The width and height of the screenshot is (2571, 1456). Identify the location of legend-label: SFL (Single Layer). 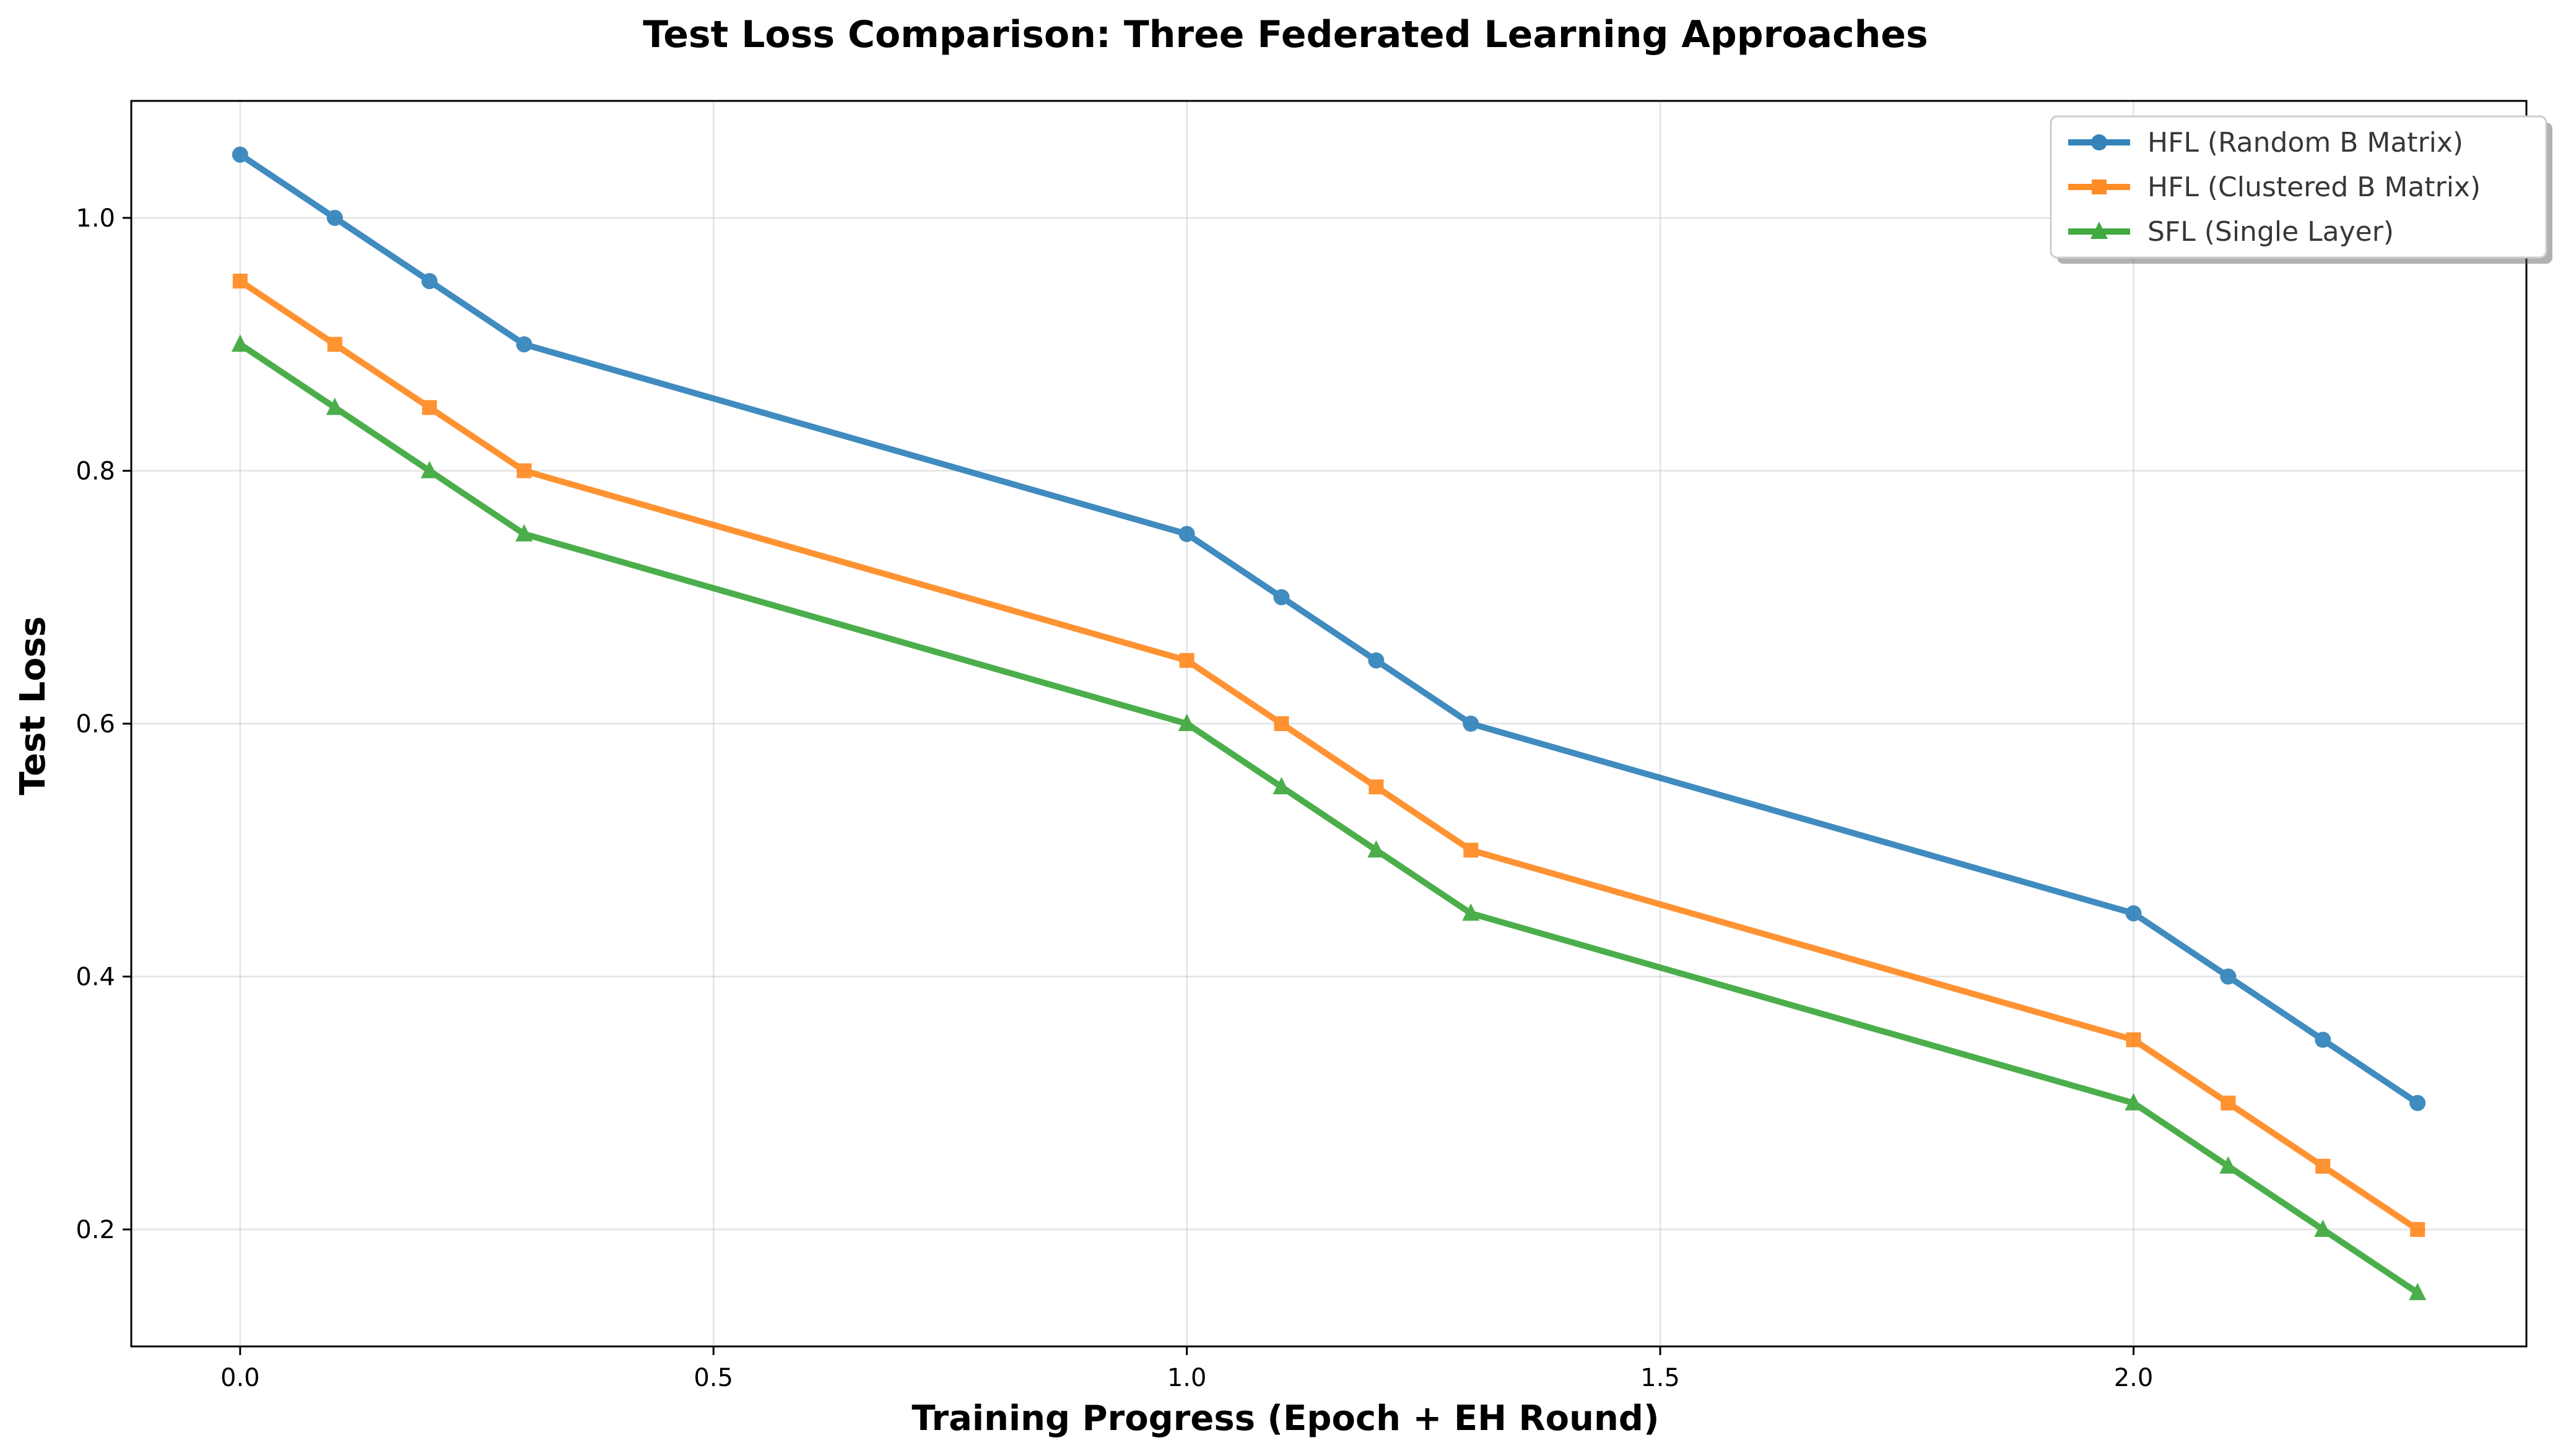
(2270, 232).